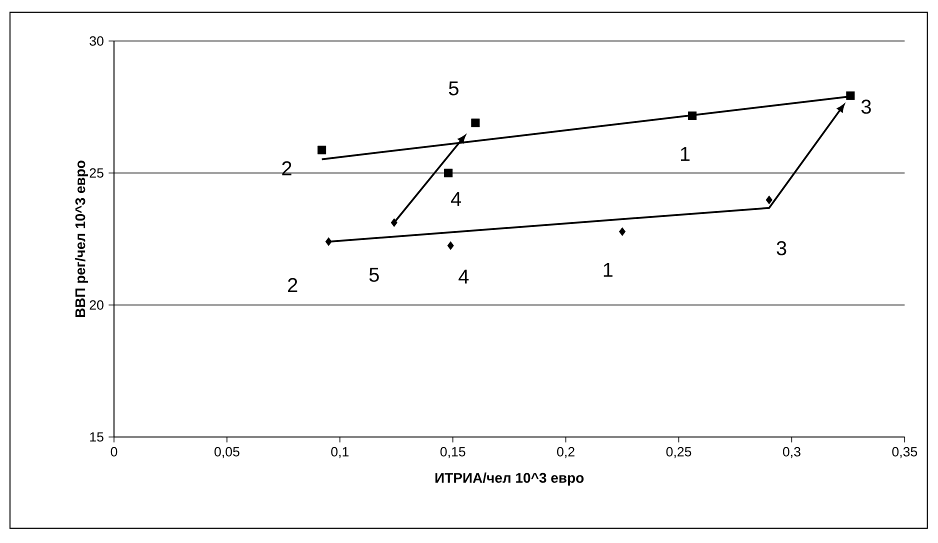 Image resolution: width=938 pixels, height=543 pixels. Describe the element at coordinates (97, 305) in the screenshot. I see `y-tick-label: 20` at that location.